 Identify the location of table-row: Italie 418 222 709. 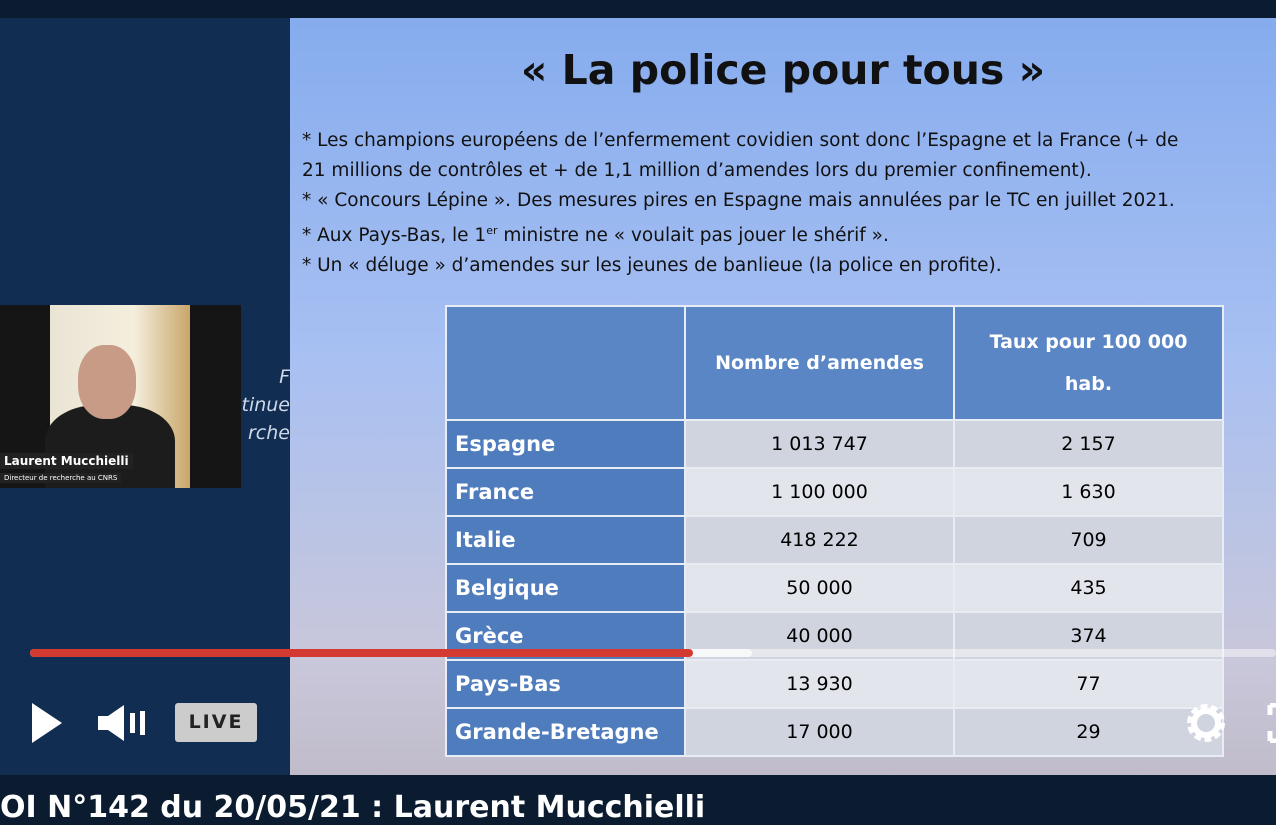
(834, 540).